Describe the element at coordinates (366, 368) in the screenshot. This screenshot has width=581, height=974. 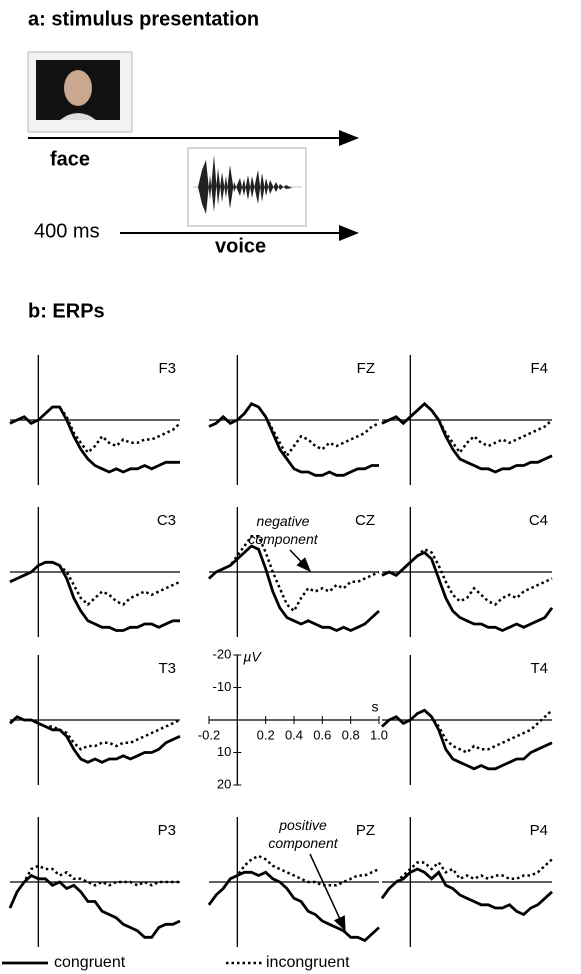
I see `panel-label: FZ` at that location.